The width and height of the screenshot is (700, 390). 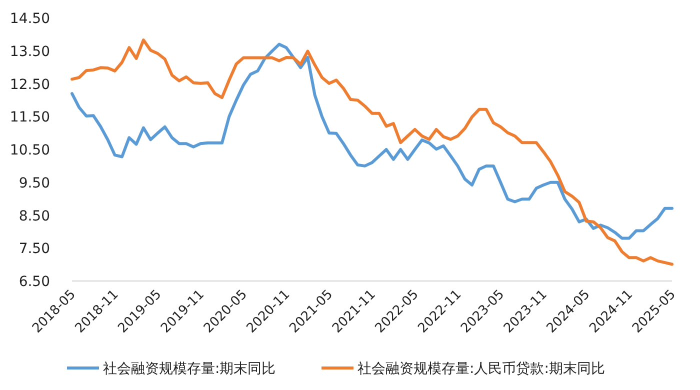 What do you see at coordinates (34, 183) in the screenshot?
I see `y-tick-label: 9.50` at bounding box center [34, 183].